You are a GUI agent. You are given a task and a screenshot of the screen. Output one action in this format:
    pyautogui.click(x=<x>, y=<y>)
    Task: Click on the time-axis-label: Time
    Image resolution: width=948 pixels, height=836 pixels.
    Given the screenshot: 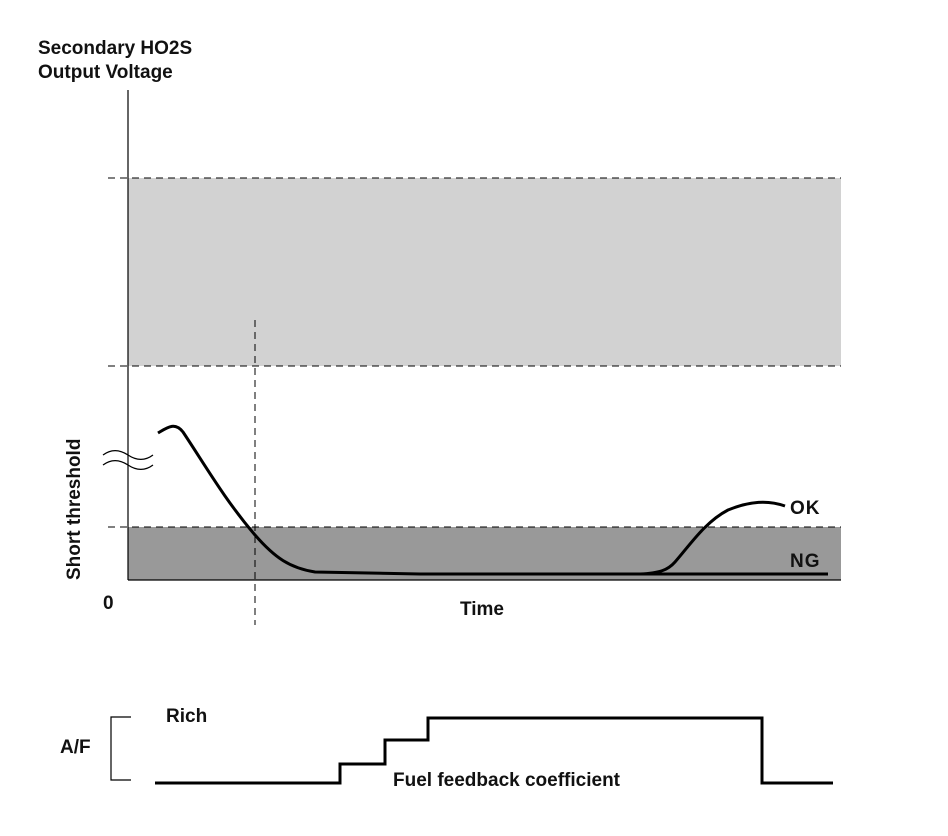 What is the action you would take?
    pyautogui.click(x=482, y=609)
    